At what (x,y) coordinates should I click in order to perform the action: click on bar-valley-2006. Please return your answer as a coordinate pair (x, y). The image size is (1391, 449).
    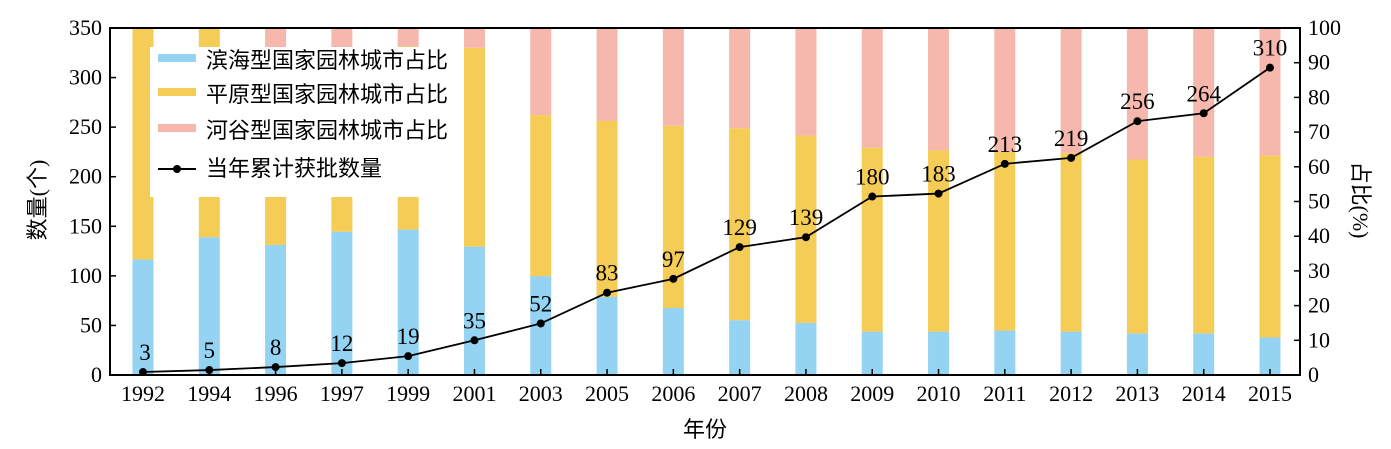
    Looking at the image, I should click on (673, 77).